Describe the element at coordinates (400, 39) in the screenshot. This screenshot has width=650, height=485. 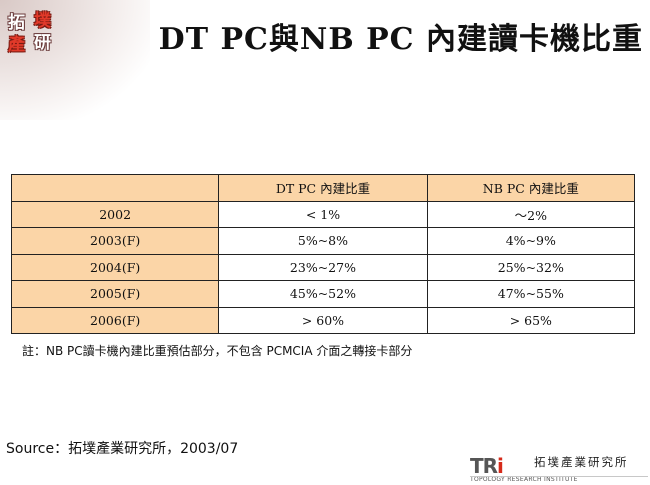
I see `slide-title: DT PC與NB PC 內建讀卡機比重` at that location.